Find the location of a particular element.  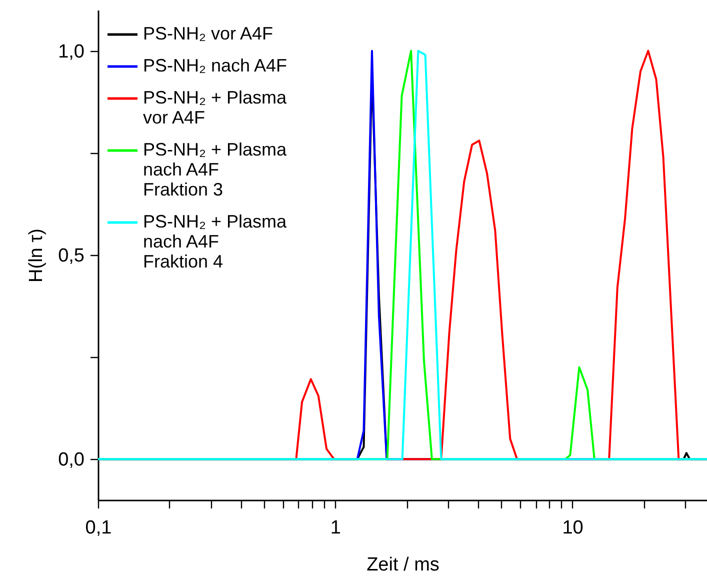

legend-label: PS-NH₂ vor A4F is located at coordinates (208, 34).